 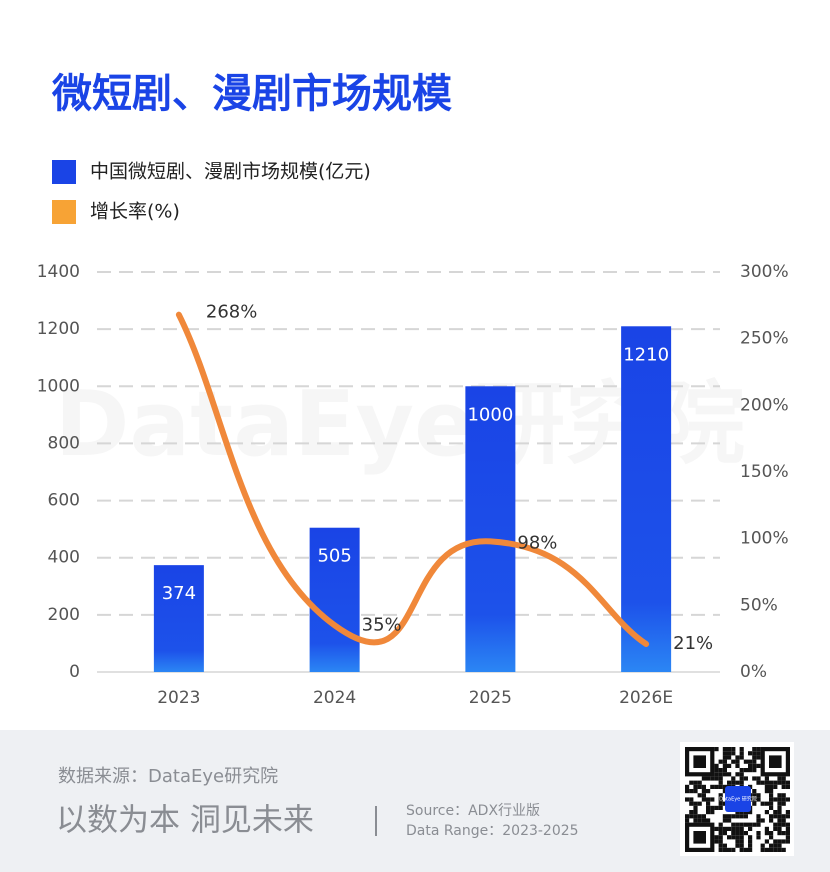 What do you see at coordinates (764, 339) in the screenshot?
I see `y2-tick-label: 250%` at bounding box center [764, 339].